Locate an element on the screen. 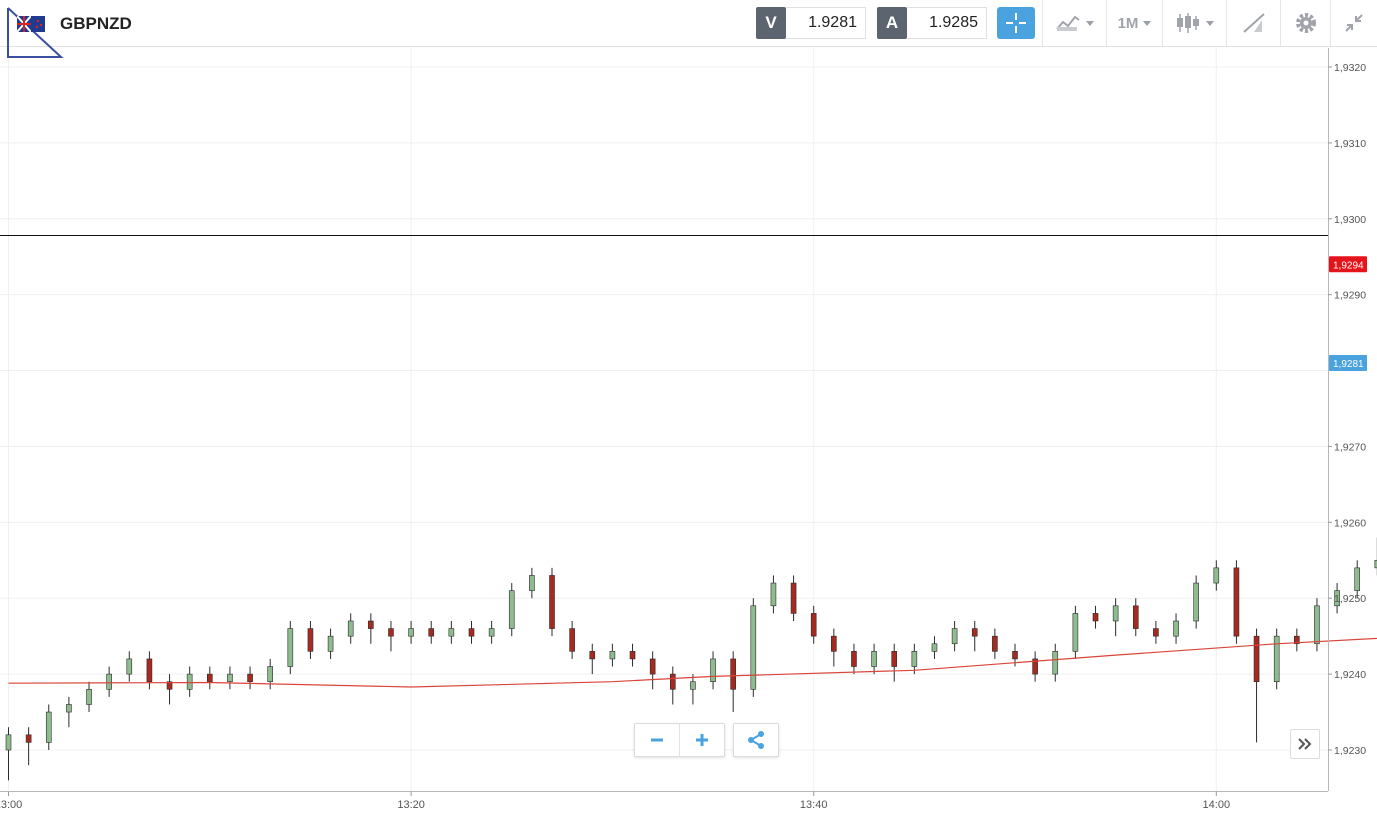 The image size is (1377, 815). collapse-button is located at coordinates (1353, 23).